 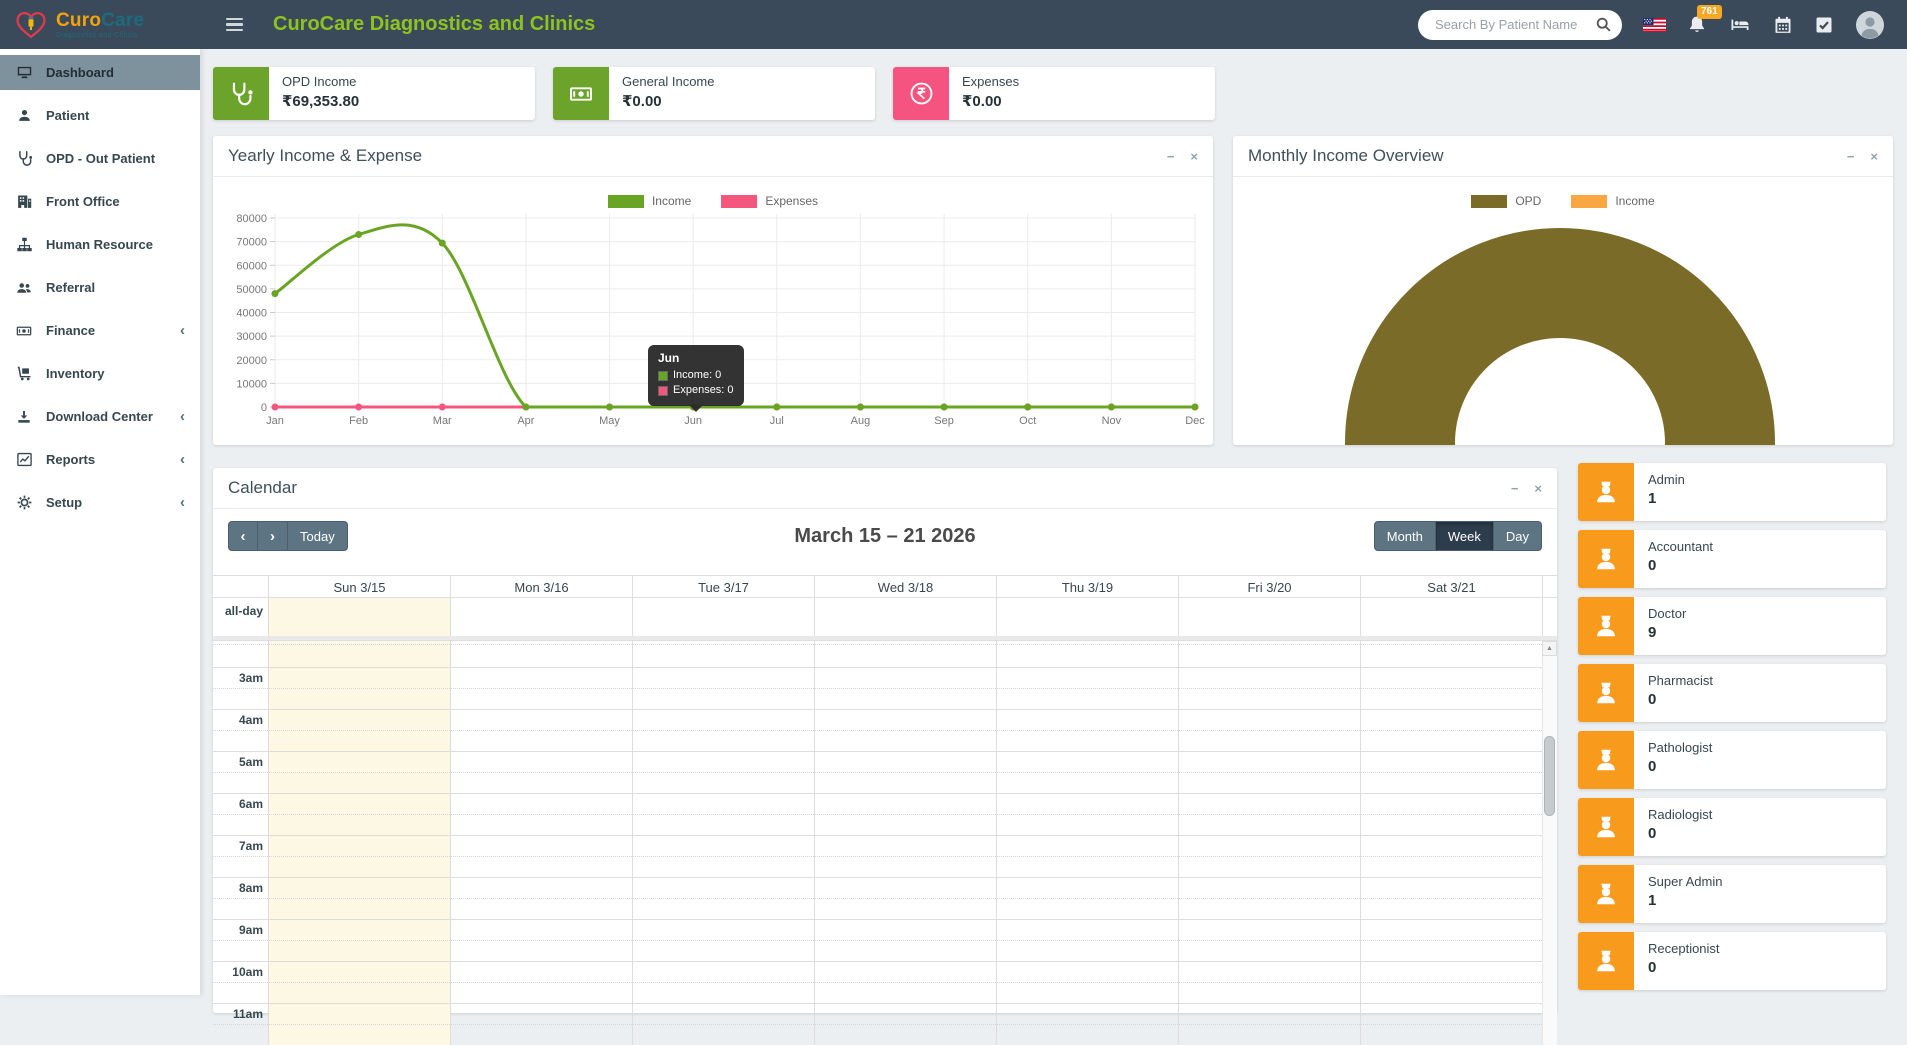 What do you see at coordinates (1405, 536) in the screenshot?
I see `calendar-view-month-button: Month` at bounding box center [1405, 536].